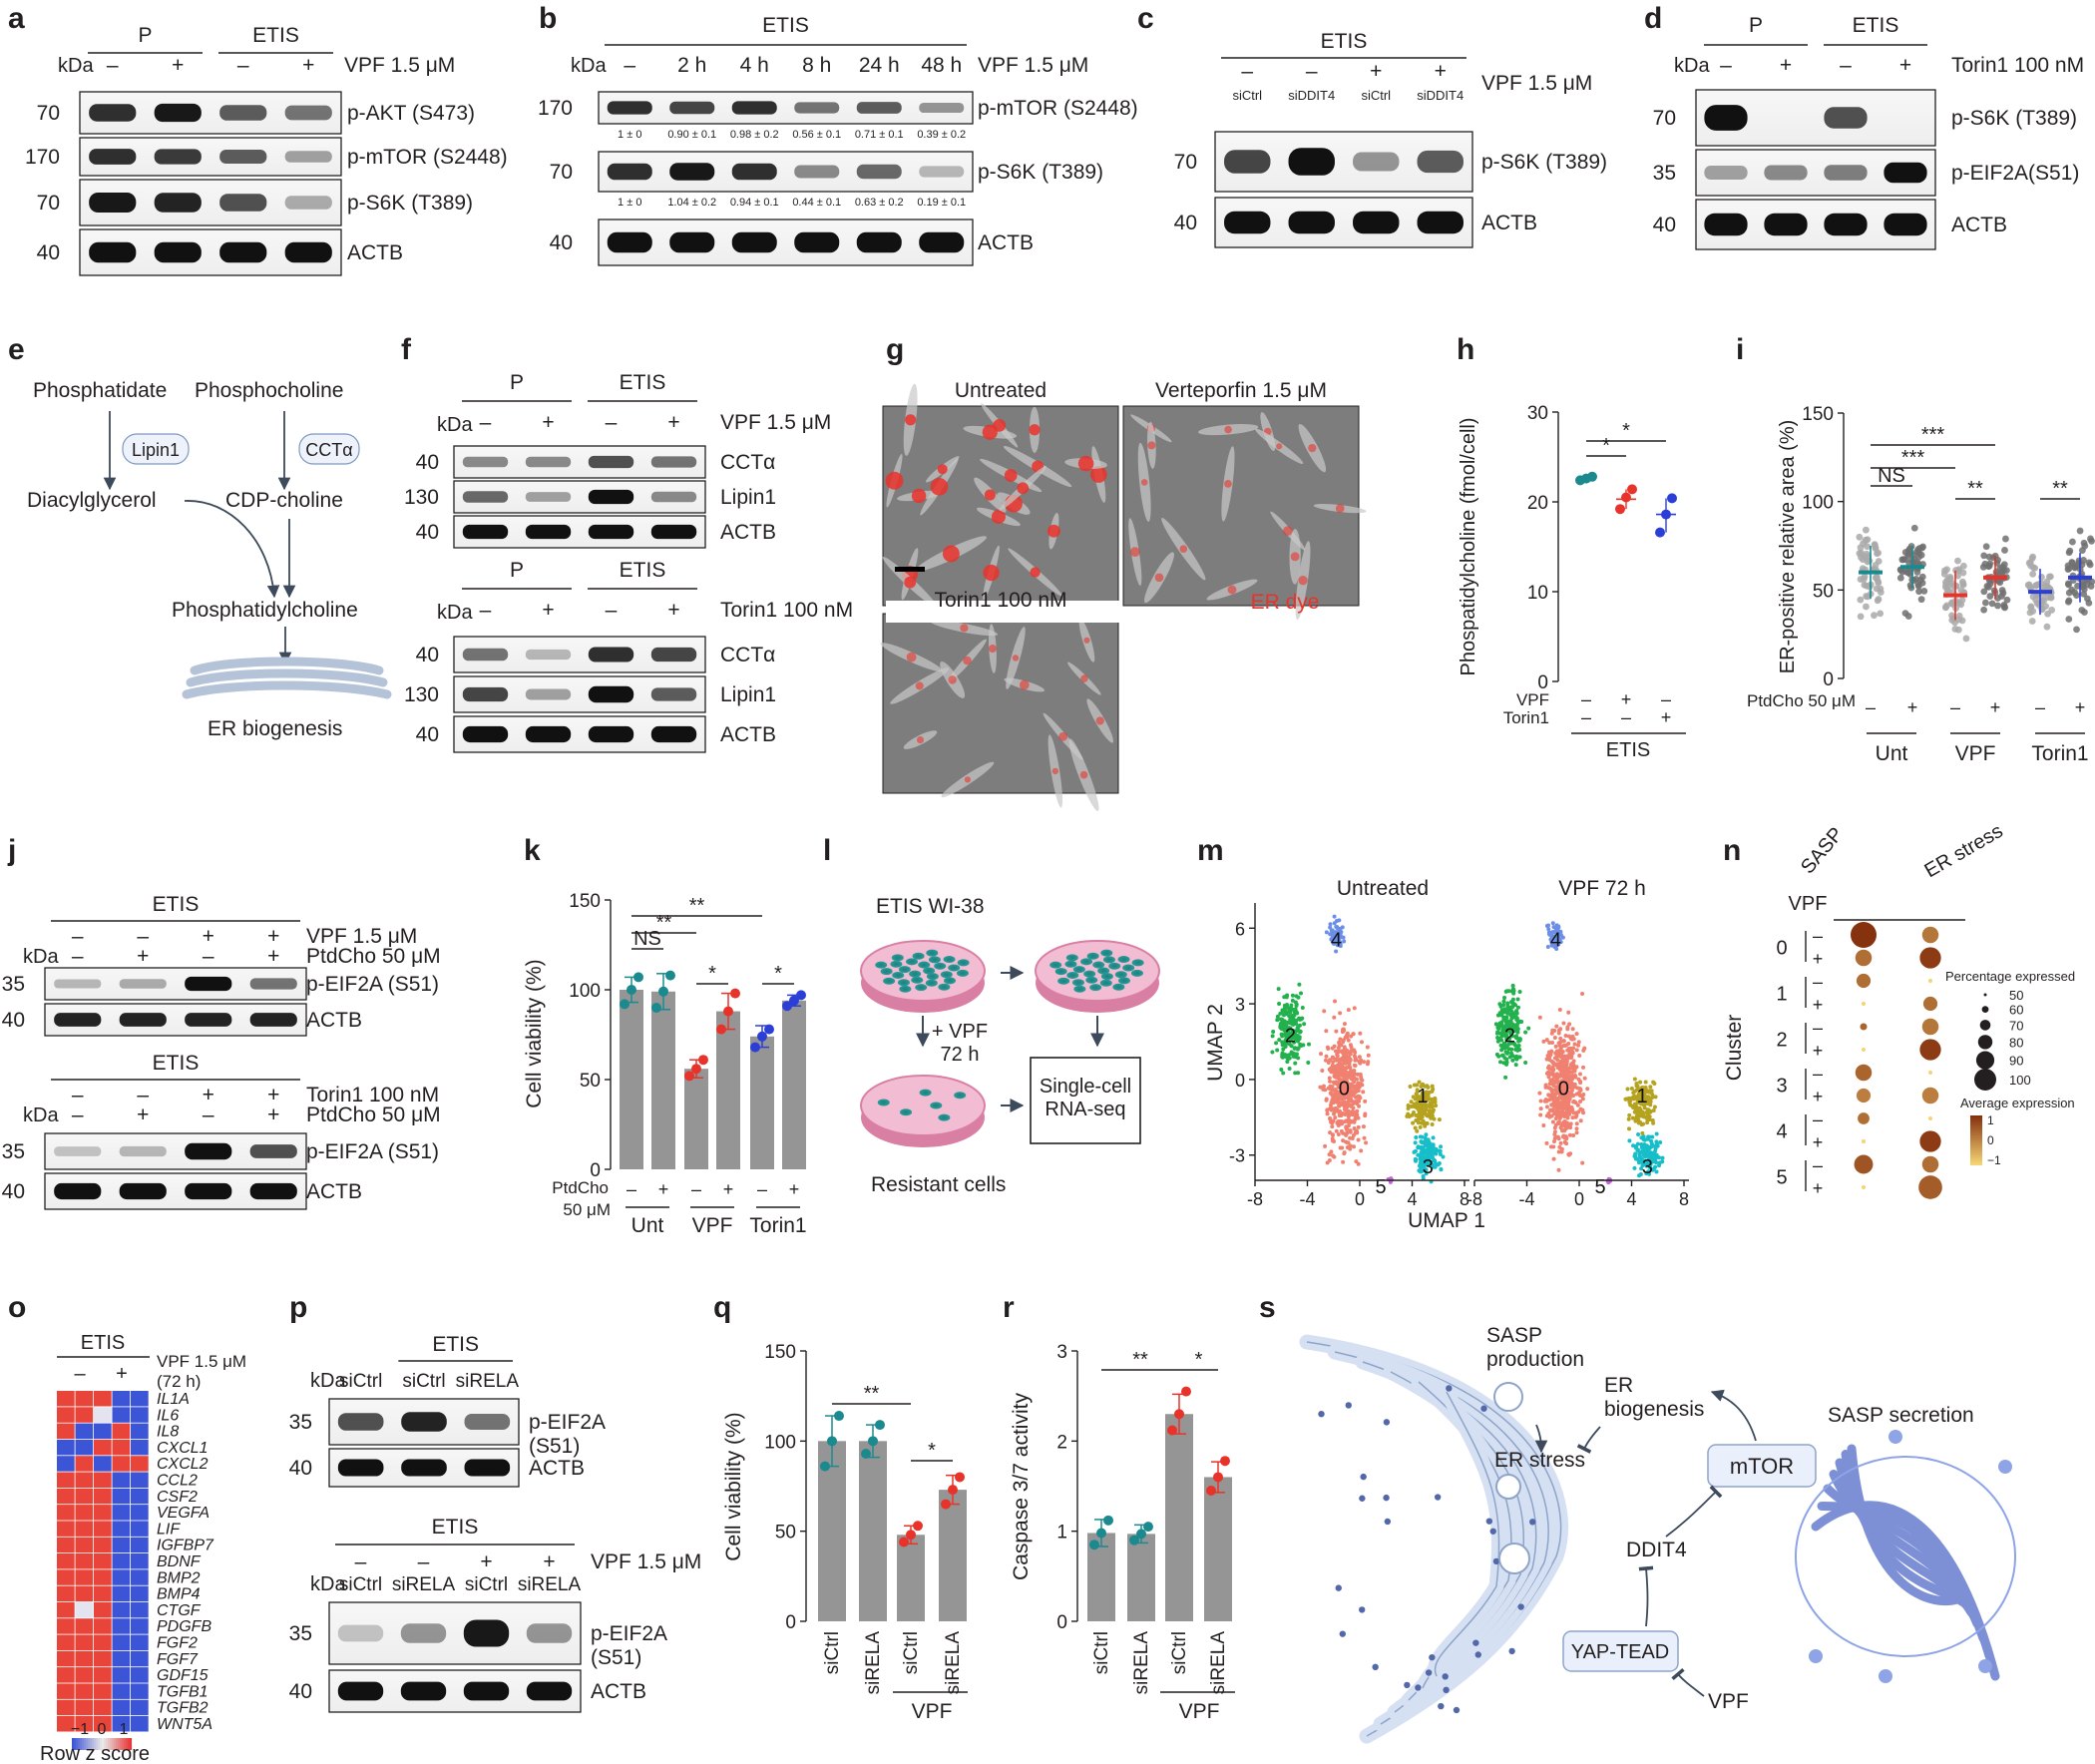 The height and width of the screenshot is (1764, 2095). I want to click on mw-marker: 40, so click(300, 1468).